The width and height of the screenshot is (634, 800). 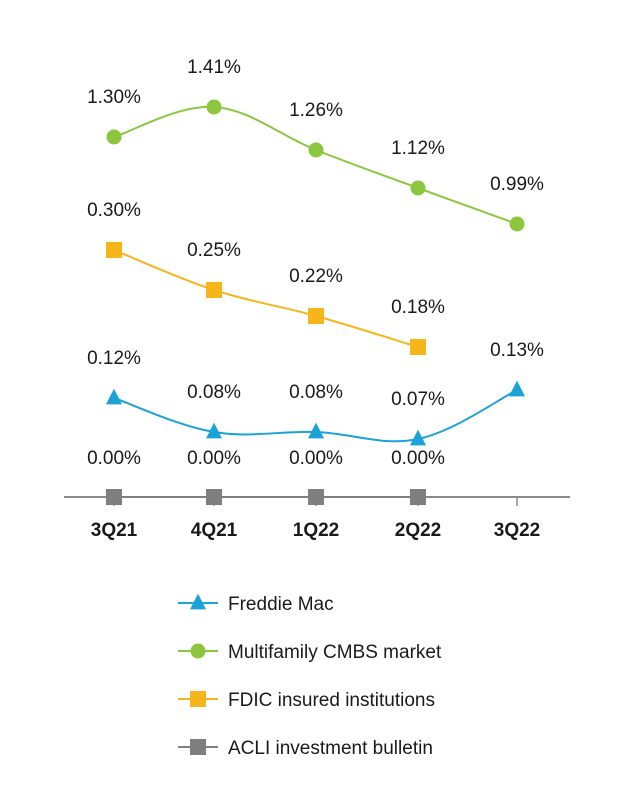 I want to click on fdic-insured-institutions-line, so click(x=266, y=298).